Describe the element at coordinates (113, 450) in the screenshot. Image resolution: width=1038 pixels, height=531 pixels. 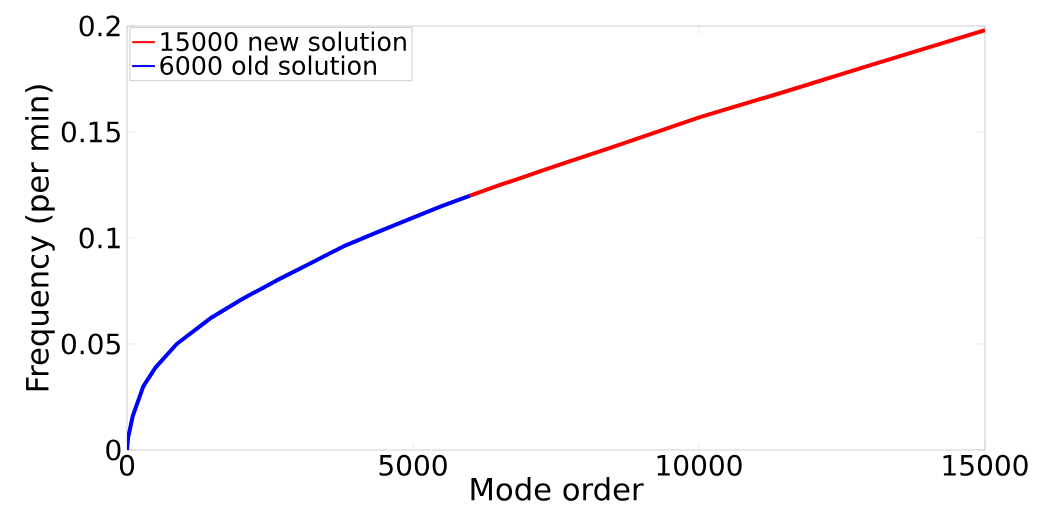
I see `y-tick-label: 0` at that location.